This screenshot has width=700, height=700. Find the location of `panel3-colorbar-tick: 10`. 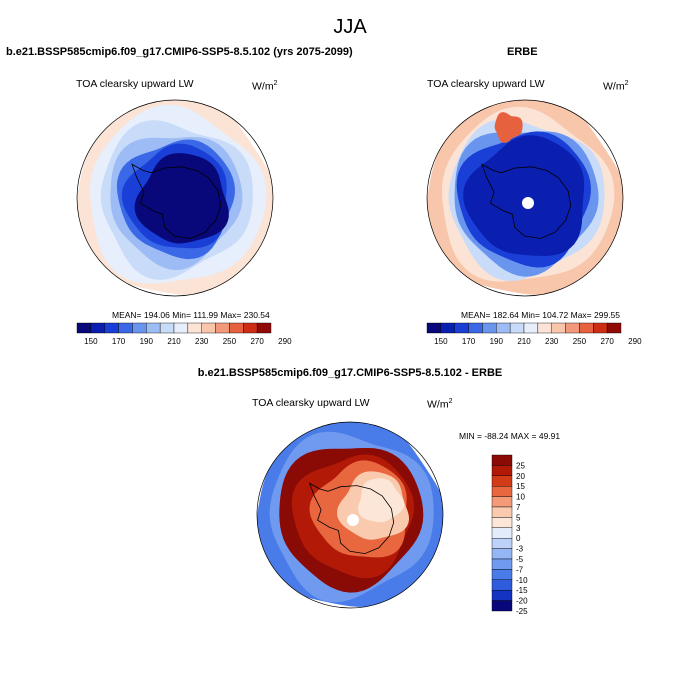

panel3-colorbar-tick: 10 is located at coordinates (520, 497).